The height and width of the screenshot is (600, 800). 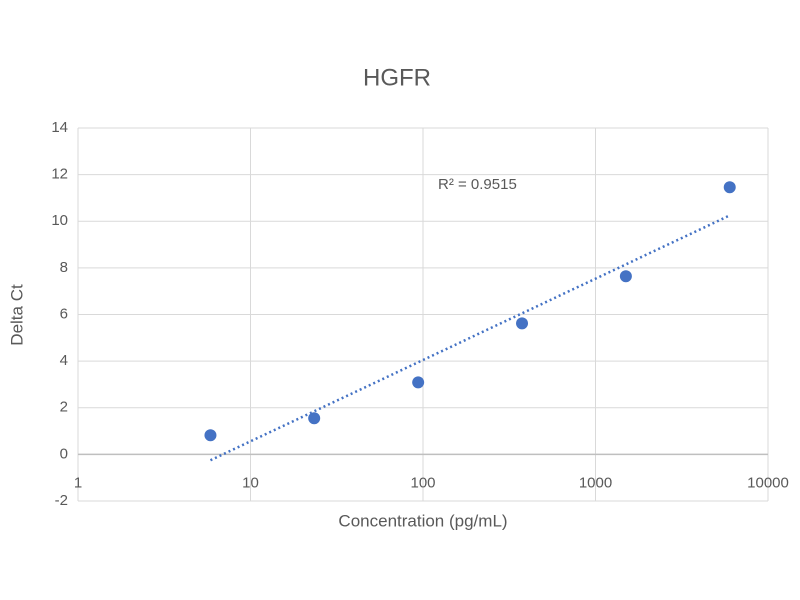 What do you see at coordinates (64, 313) in the screenshot?
I see `y-tick-label: 6` at bounding box center [64, 313].